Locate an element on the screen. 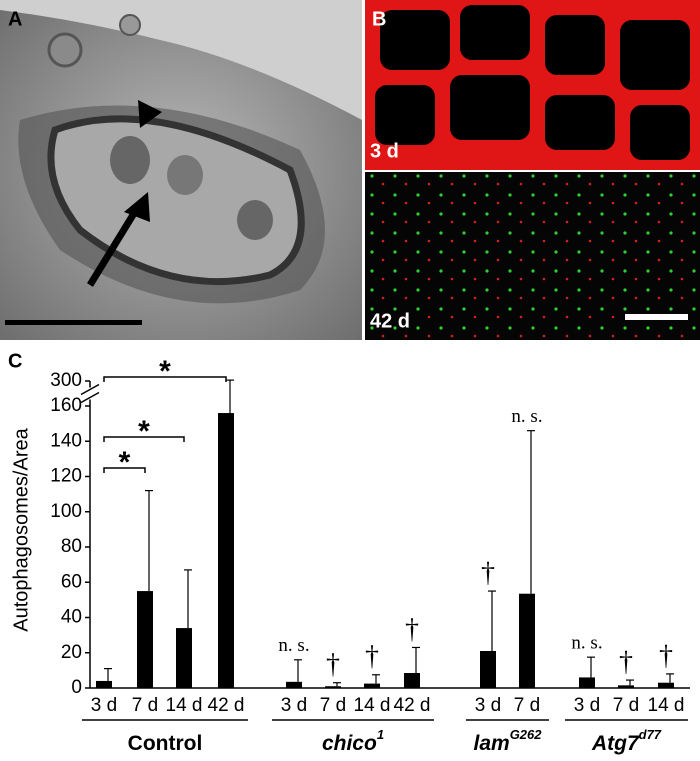  y-tick-label: 40 is located at coordinates (71, 617).